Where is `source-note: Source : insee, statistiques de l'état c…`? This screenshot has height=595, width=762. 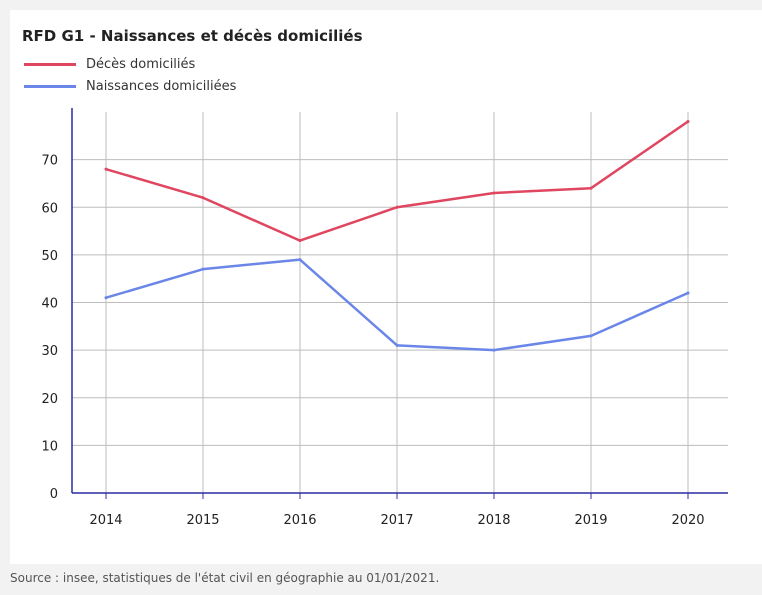 source-note: Source : insee, statistiques de l'état c… is located at coordinates (225, 578).